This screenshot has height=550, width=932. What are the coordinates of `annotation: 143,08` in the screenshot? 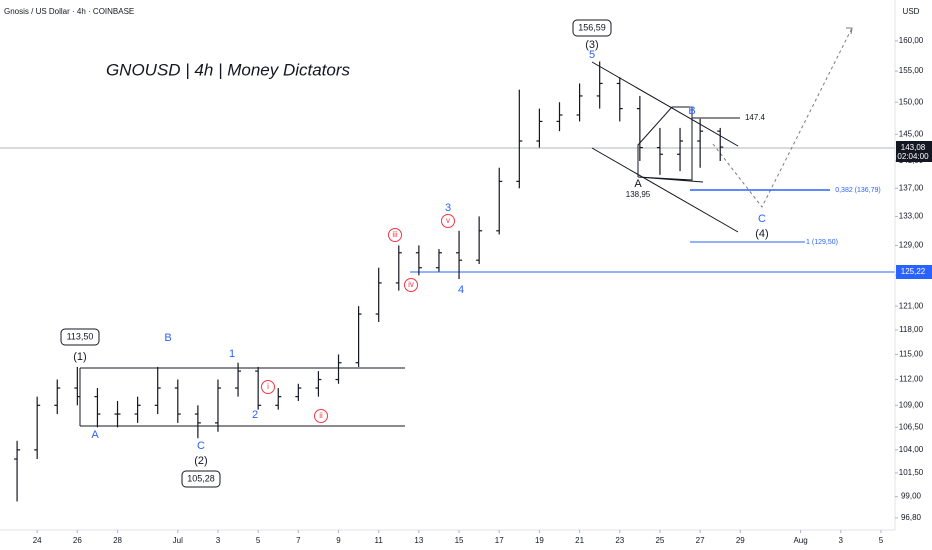 It's located at (913, 147).